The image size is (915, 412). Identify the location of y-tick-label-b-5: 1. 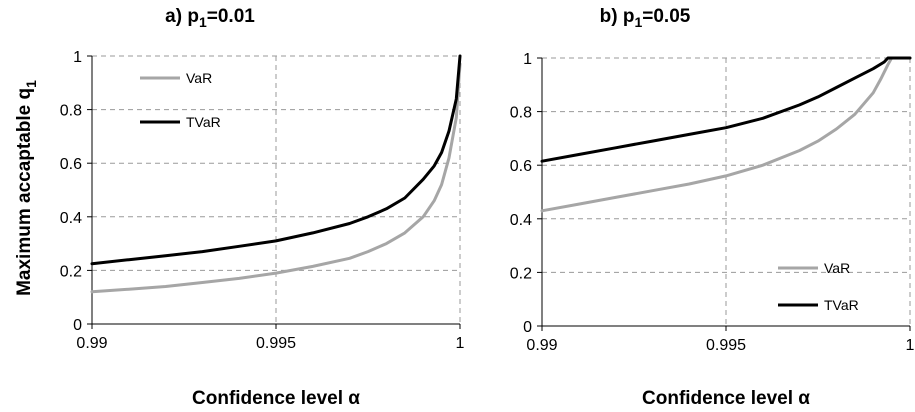
(527, 59).